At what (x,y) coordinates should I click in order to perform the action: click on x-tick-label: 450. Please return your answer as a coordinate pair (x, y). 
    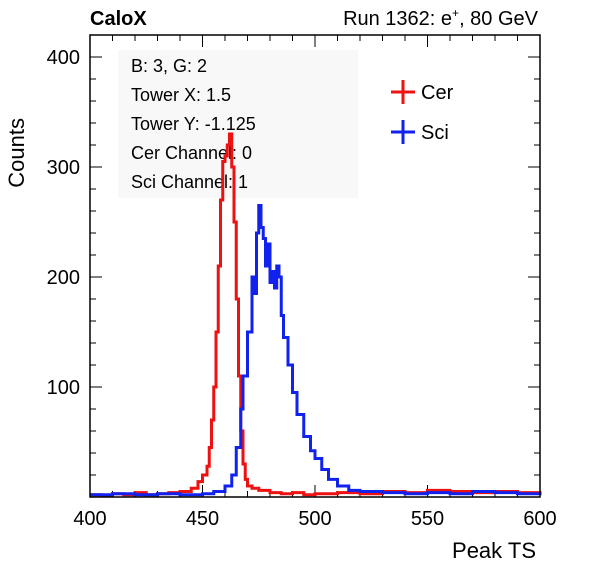
    Looking at the image, I should click on (202, 519).